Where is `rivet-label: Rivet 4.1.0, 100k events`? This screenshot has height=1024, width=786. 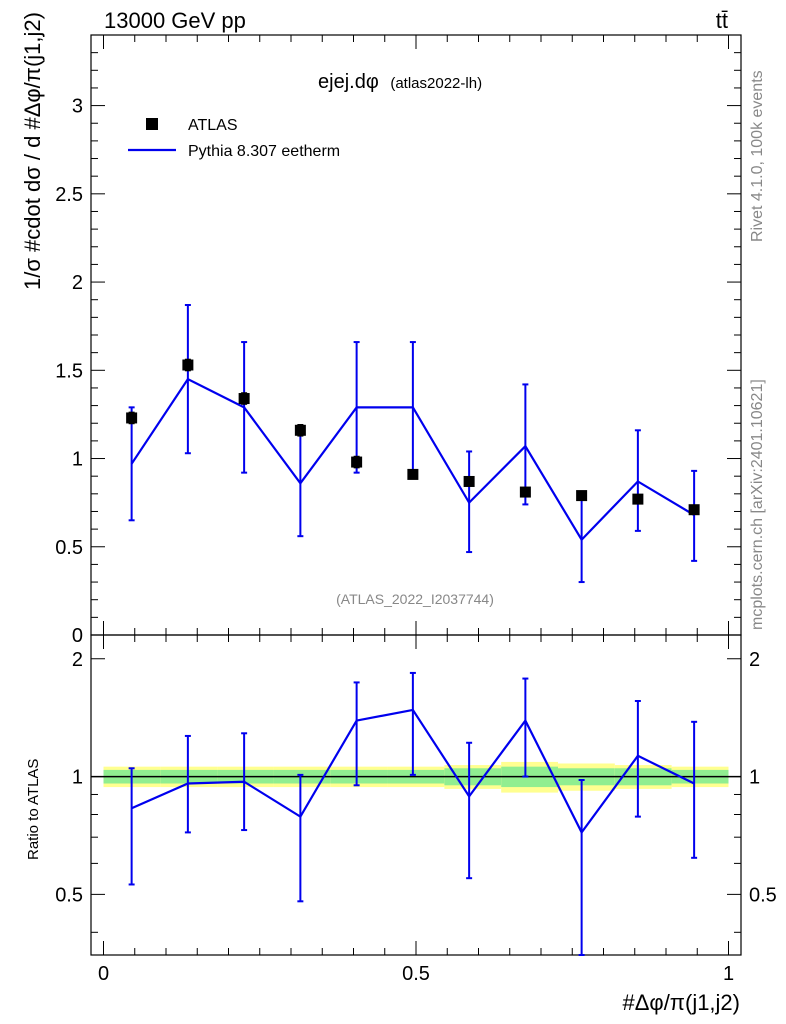 rivet-label: Rivet 4.1.0, 100k events is located at coordinates (757, 156).